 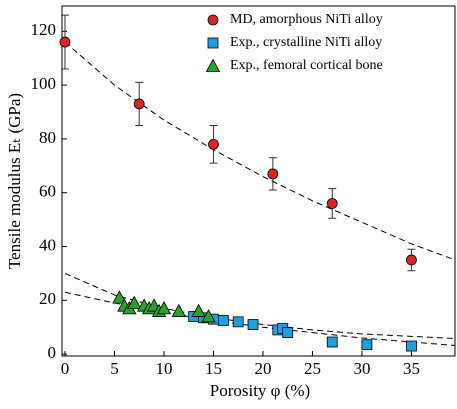 I want to click on x-tick-label: 15, so click(x=213, y=368).